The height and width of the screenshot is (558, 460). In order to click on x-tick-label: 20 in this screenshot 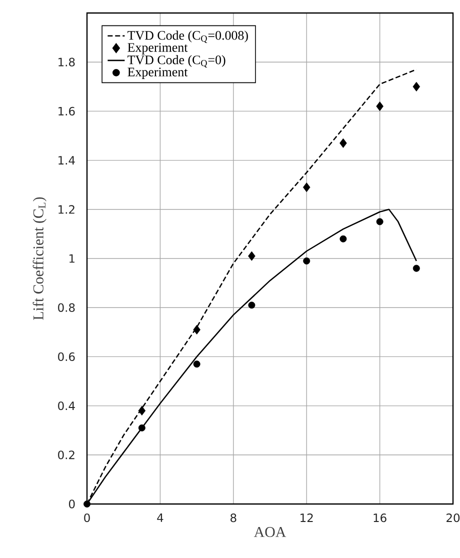, I will do `click(453, 518)`.